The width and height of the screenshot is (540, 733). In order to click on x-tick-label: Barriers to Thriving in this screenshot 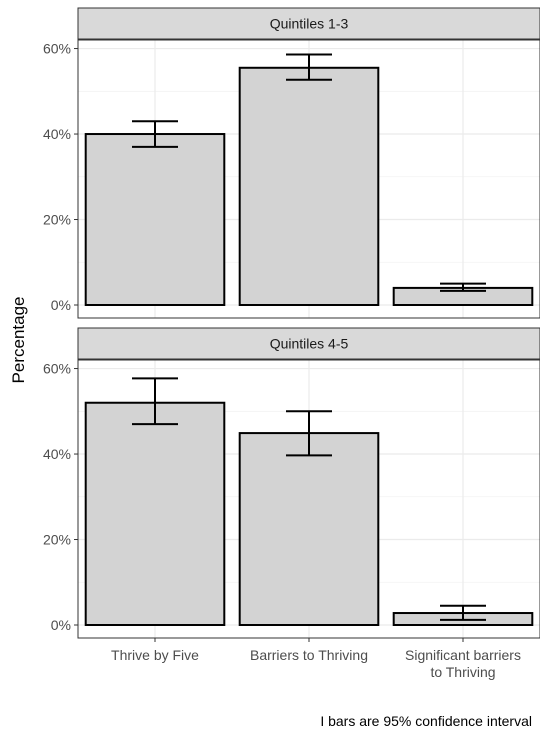, I will do `click(309, 655)`.